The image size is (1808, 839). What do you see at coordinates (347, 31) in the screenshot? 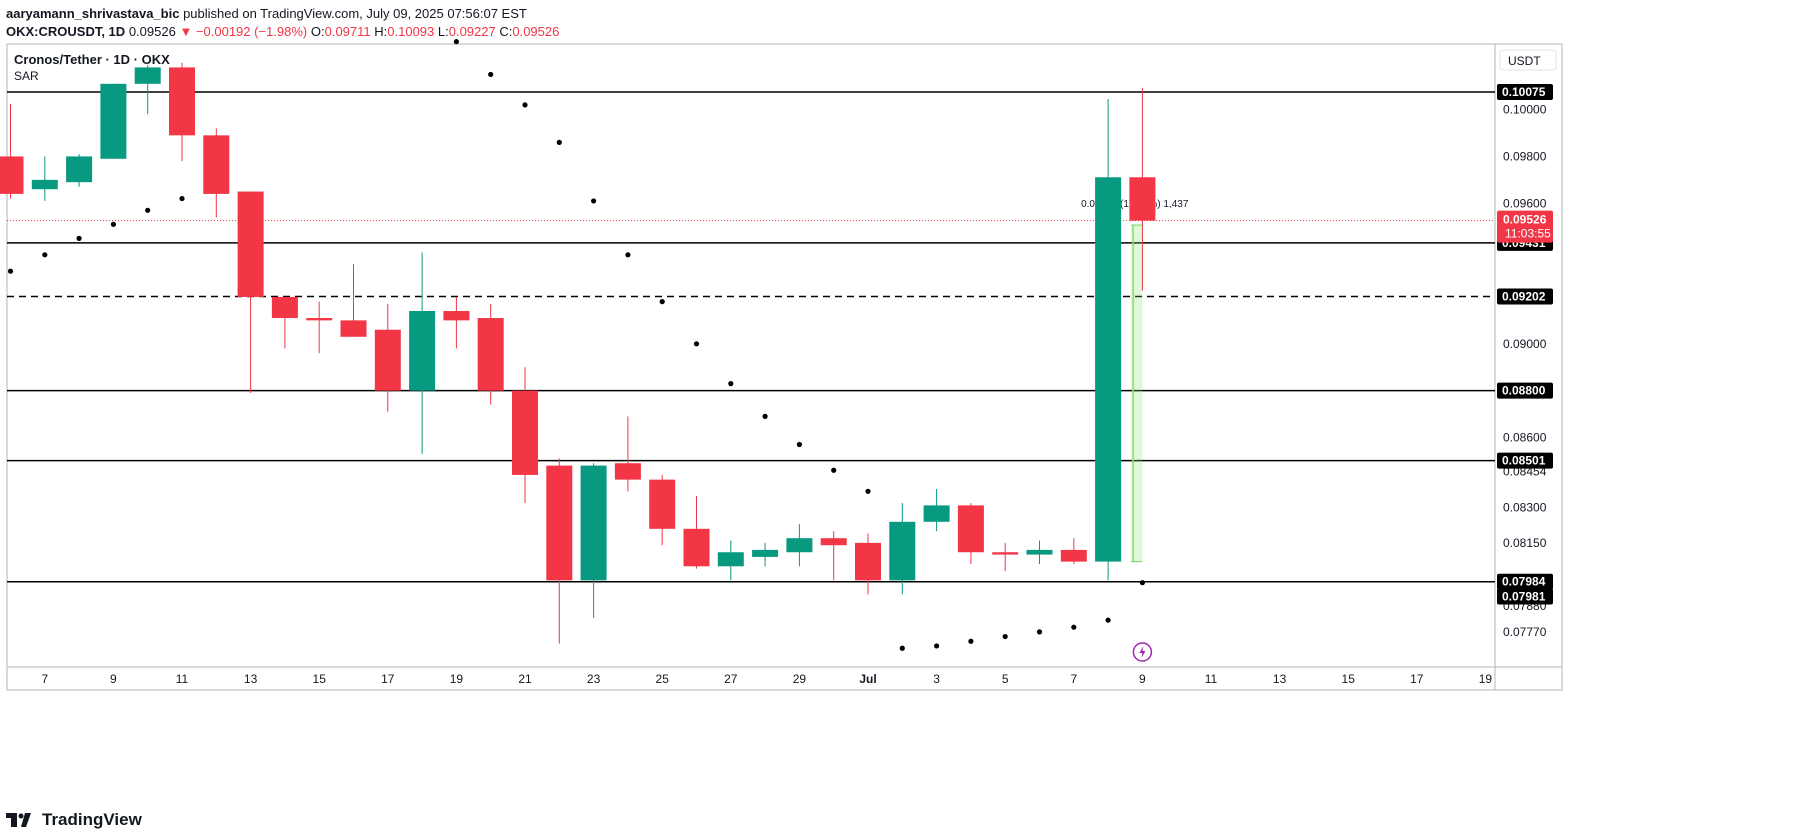
I see `open-value: 0.09711` at bounding box center [347, 31].